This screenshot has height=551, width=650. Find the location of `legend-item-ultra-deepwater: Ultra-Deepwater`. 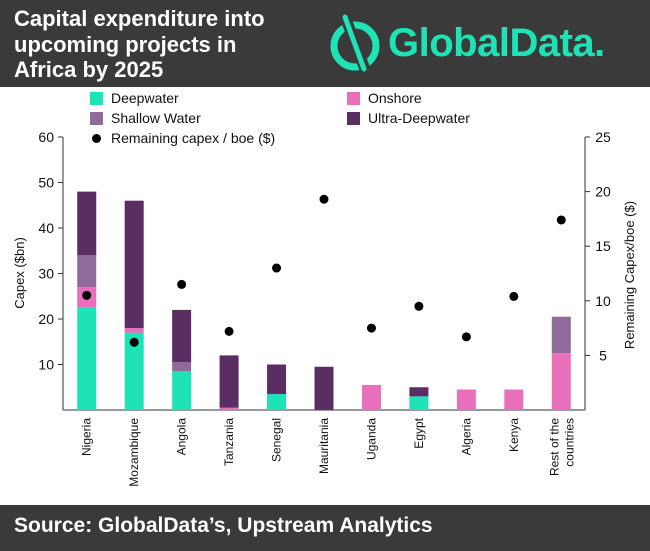

legend-item-ultra-deepwater: Ultra-Deepwater is located at coordinates (408, 118).